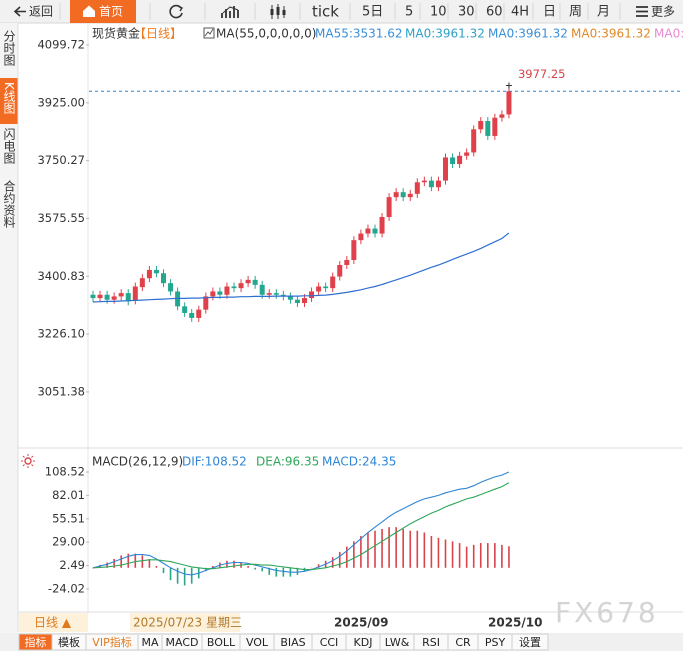 The height and width of the screenshot is (651, 683). Describe the element at coordinates (61, 334) in the screenshot. I see `y-tick-label: 3226.10` at that location.